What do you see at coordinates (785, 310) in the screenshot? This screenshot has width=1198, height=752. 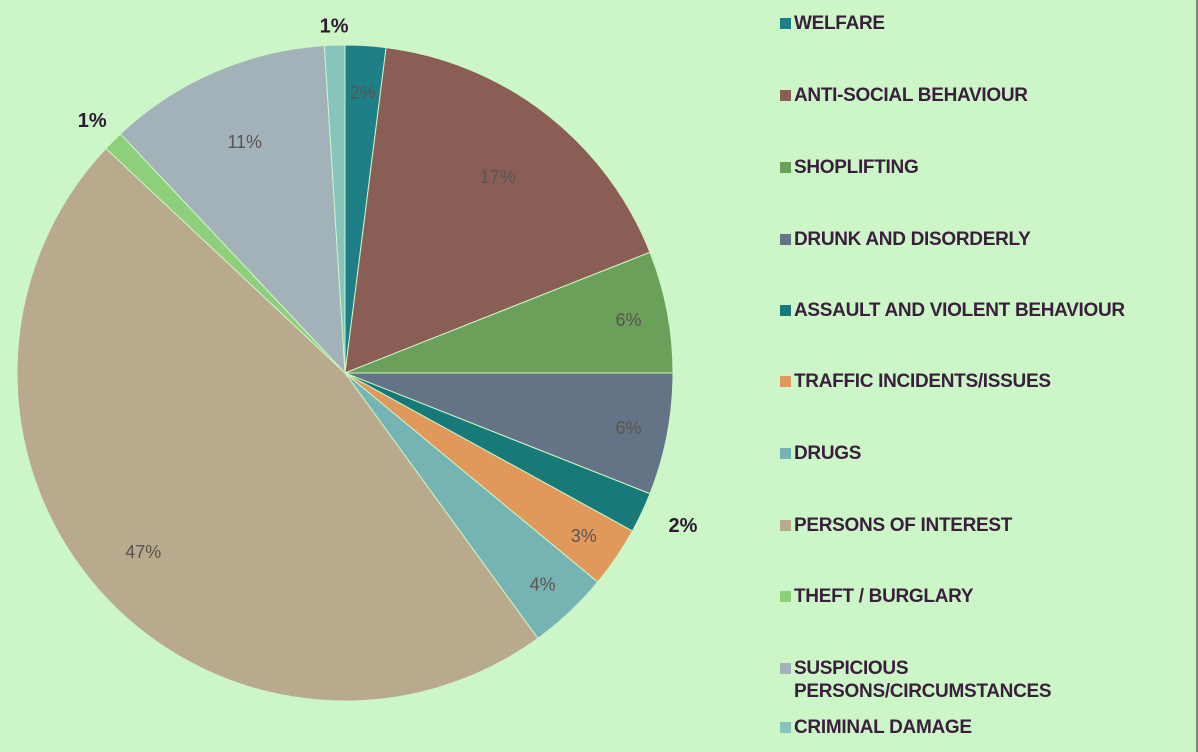 I see `legend-swatch-assault-and-violent-behaviour` at bounding box center [785, 310].